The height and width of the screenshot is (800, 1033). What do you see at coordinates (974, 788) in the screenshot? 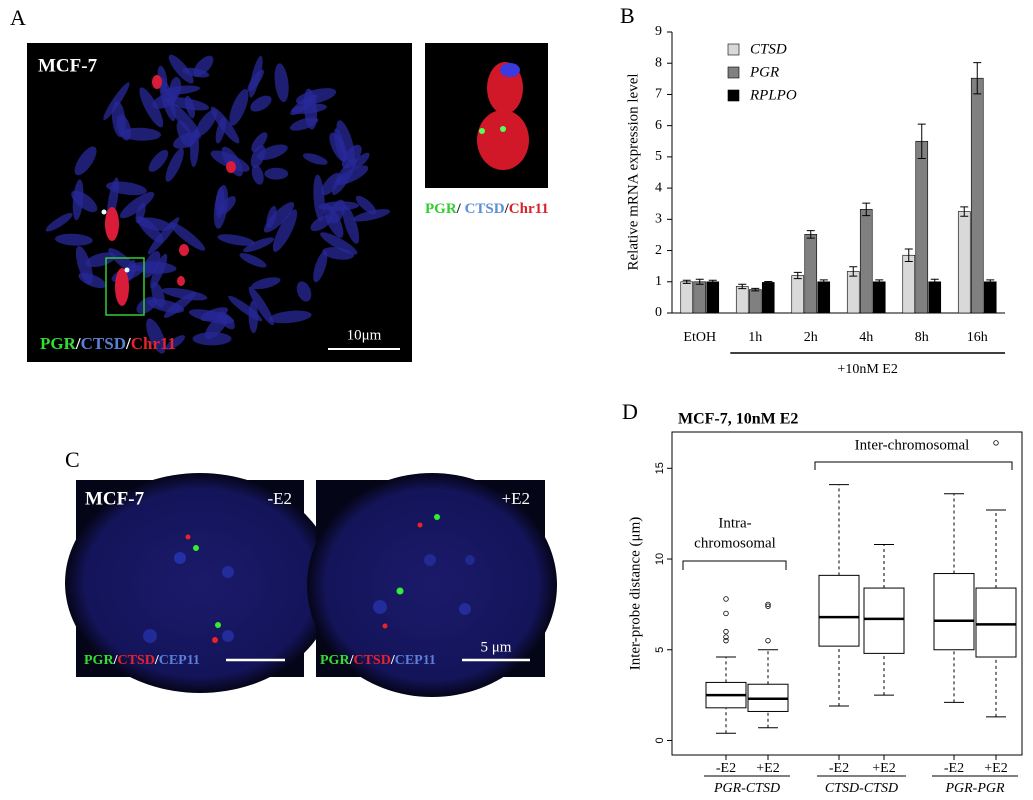
I see `group-label: PGR-PGR` at bounding box center [974, 788].